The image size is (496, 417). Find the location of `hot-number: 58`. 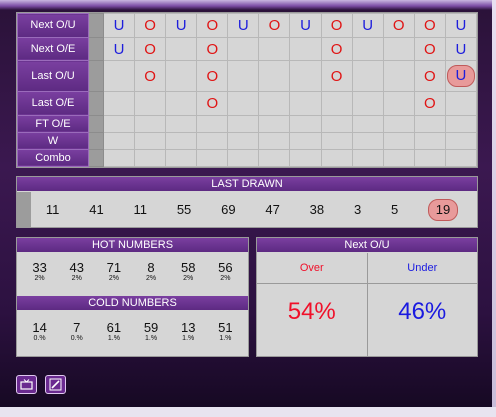

hot-number: 58 is located at coordinates (188, 267).